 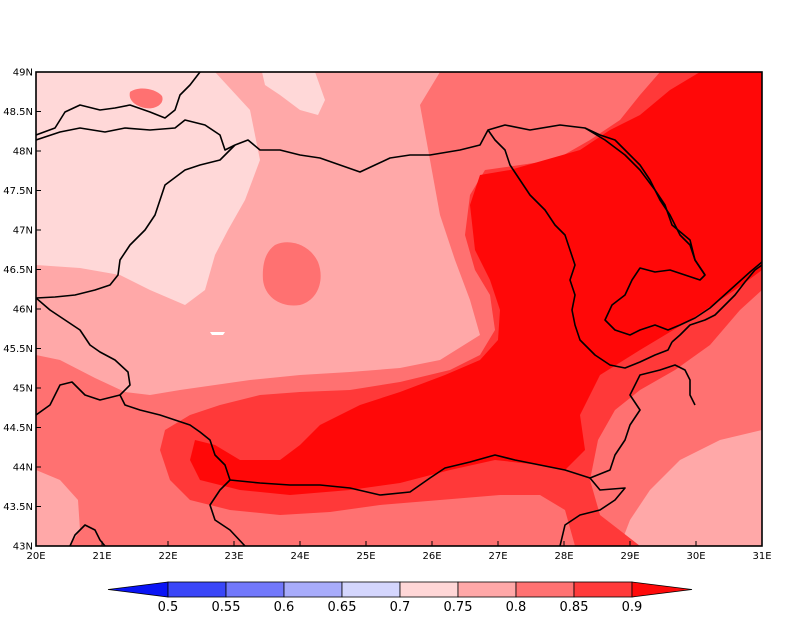 I want to click on colorbar-label: 0.6, so click(x=284, y=607).